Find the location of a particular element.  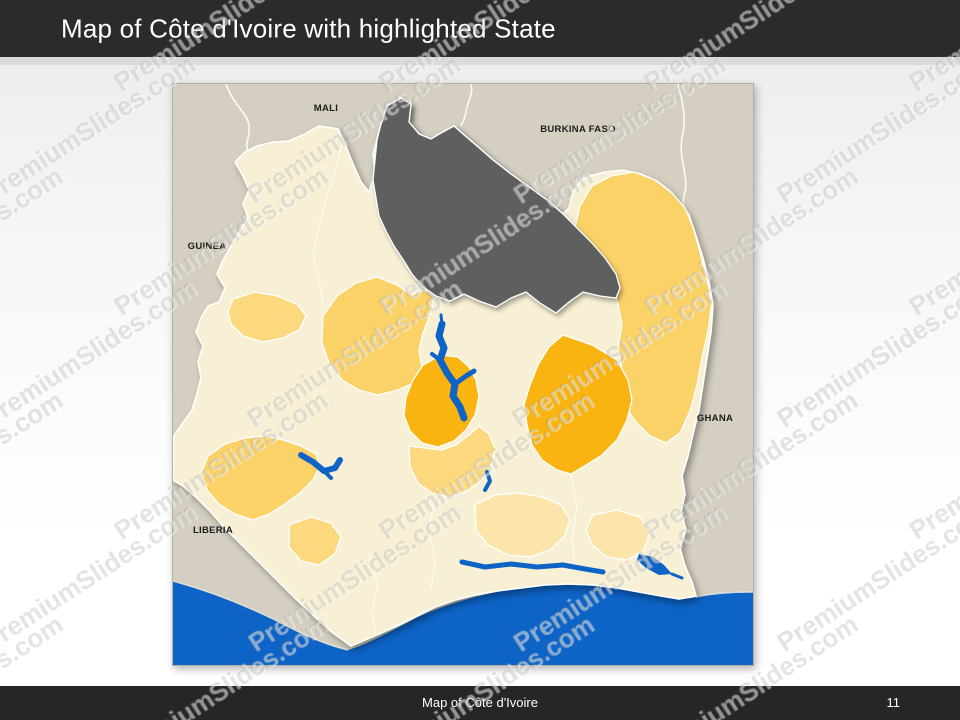

inner-line-southwest is located at coordinates (373, 595).